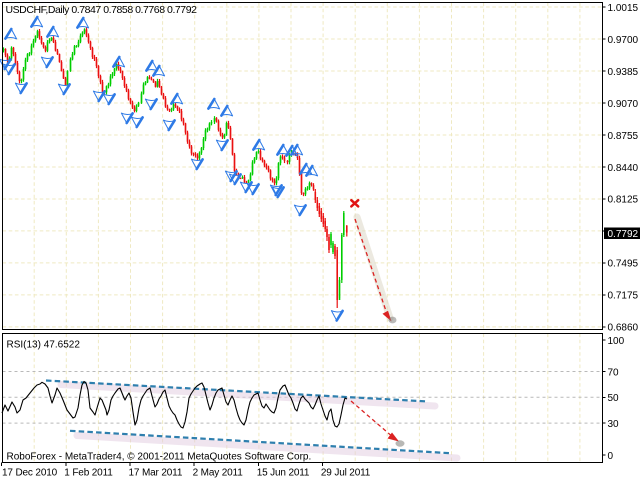 The image size is (640, 480). What do you see at coordinates (623, 40) in the screenshot?
I see `svg-text: 0.9700` at bounding box center [623, 40].